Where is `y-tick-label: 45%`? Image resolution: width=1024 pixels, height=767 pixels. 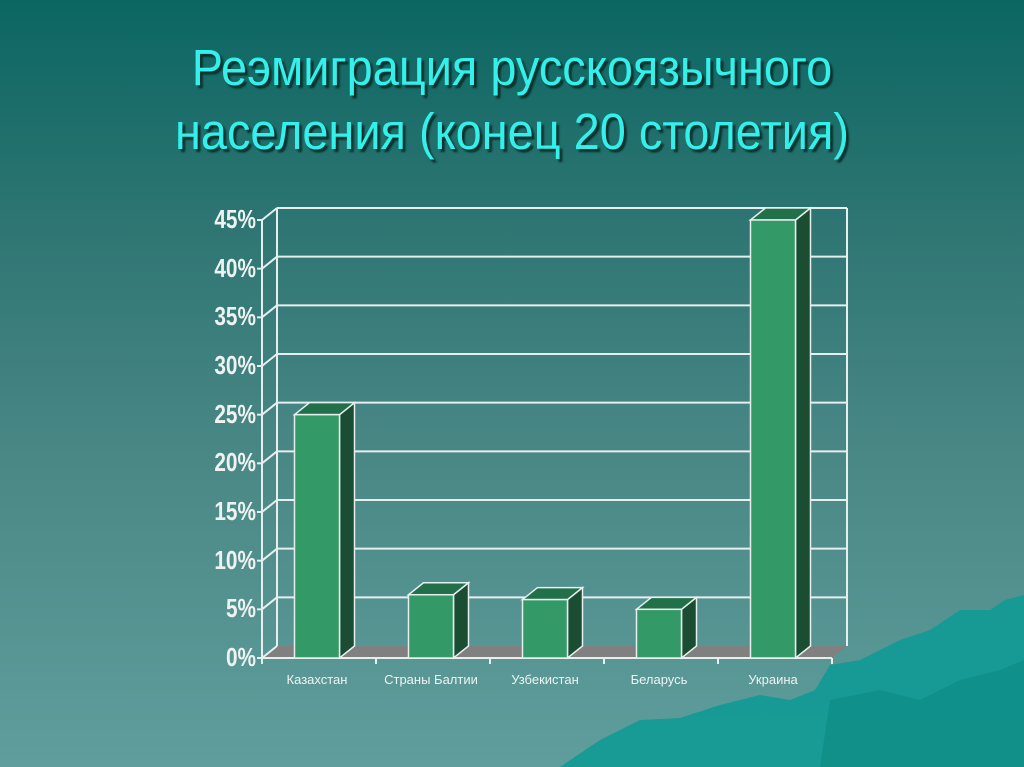
y-tick-label: 45% is located at coordinates (235, 219).